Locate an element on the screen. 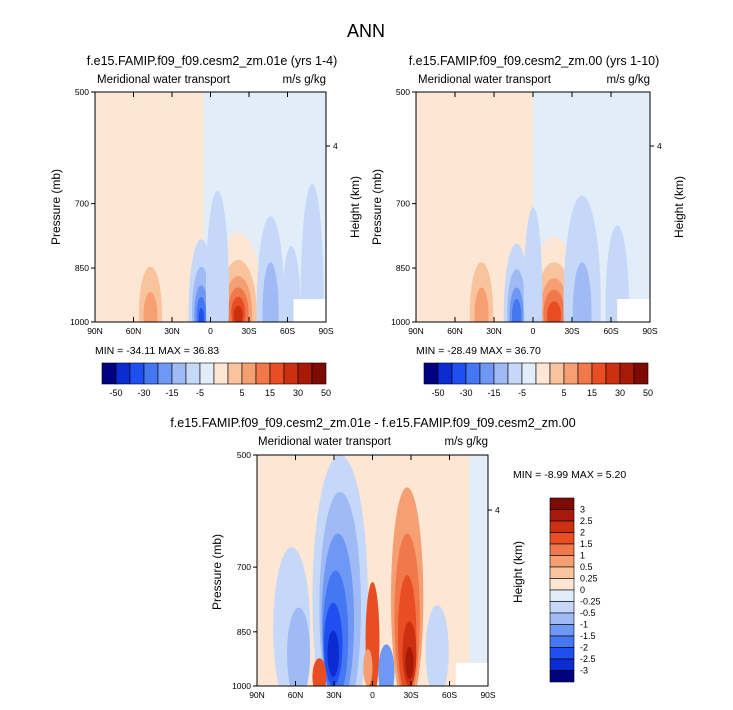 This screenshot has height=710, width=733. figure-title: ANN is located at coordinates (366, 31).